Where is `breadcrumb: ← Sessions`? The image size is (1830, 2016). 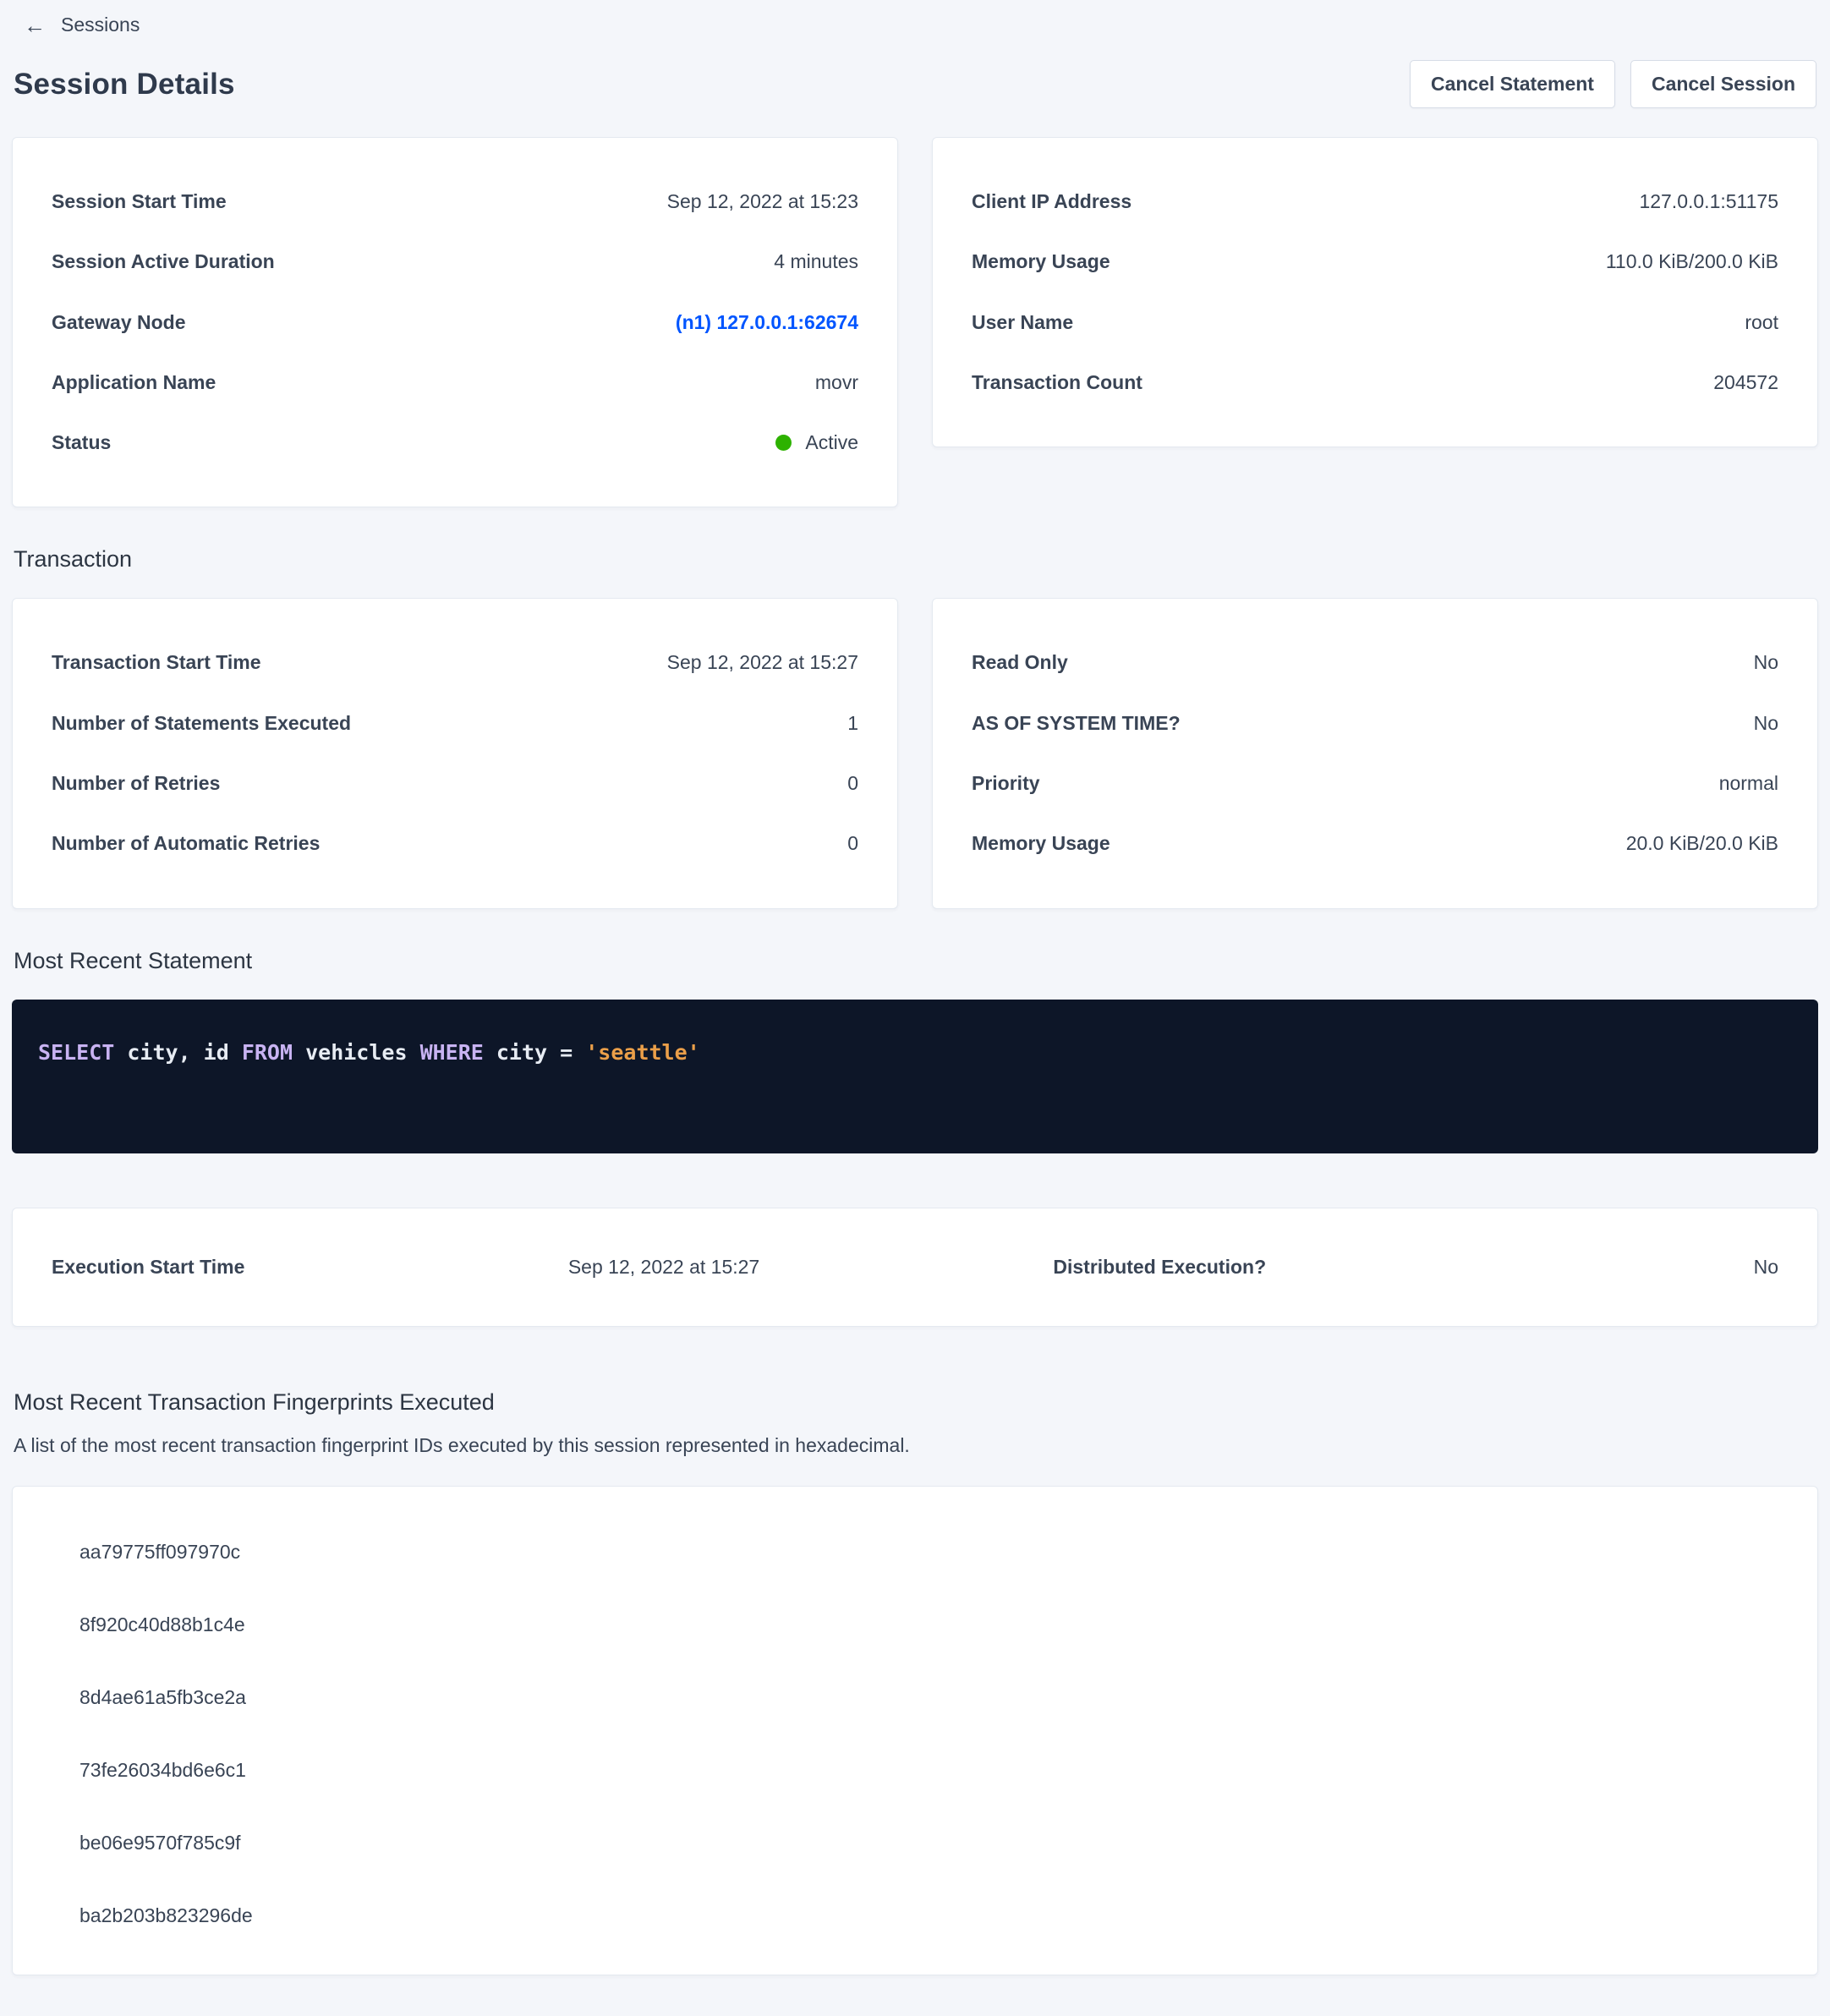
breadcrumb: ← Sessions is located at coordinates (915, 18).